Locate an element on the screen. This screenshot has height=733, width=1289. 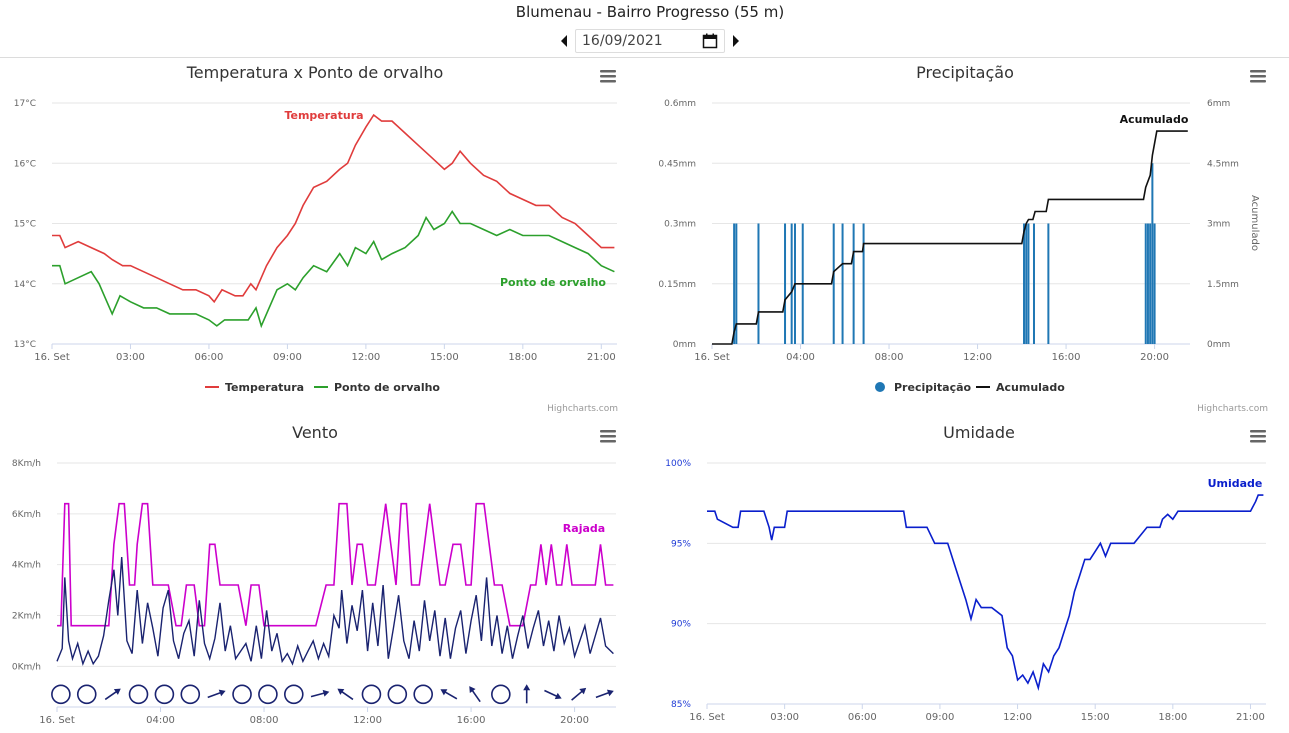
x-tick-label: 09:00 is located at coordinates (940, 717).